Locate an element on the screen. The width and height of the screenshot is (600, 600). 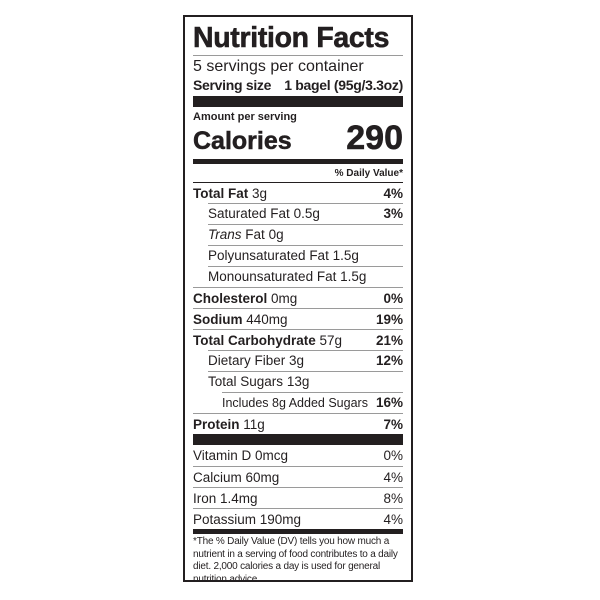
serving-size: Serving size 1 bagel (95g/3.3oz) is located at coordinates (298, 85).